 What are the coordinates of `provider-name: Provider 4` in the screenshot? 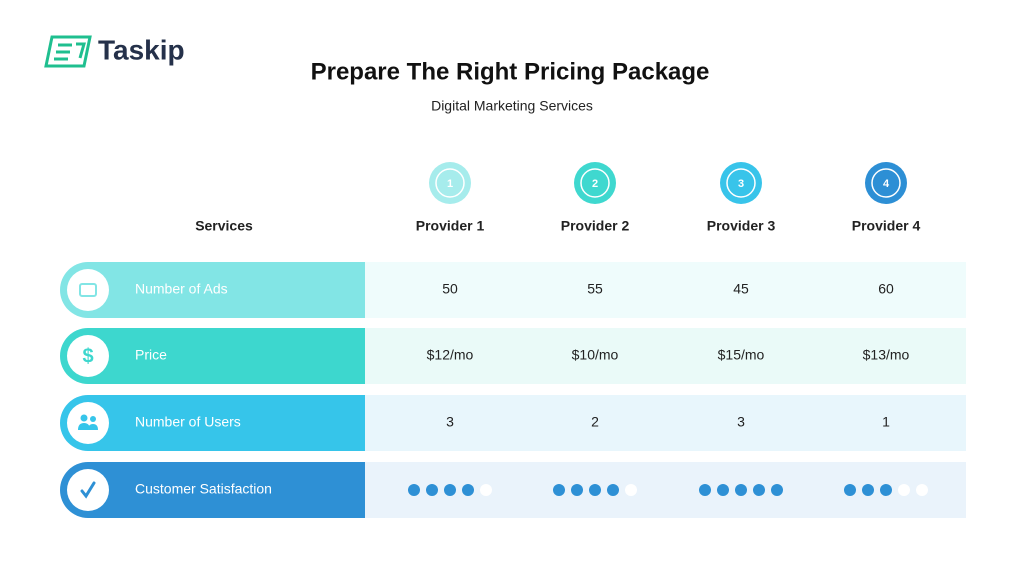 It's located at (886, 226).